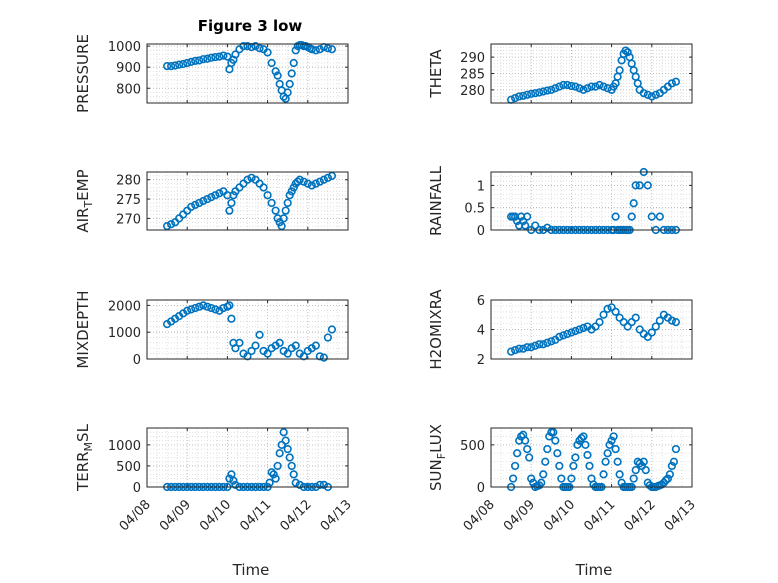  I want to click on y-tick-label: 280, so click(128, 181).